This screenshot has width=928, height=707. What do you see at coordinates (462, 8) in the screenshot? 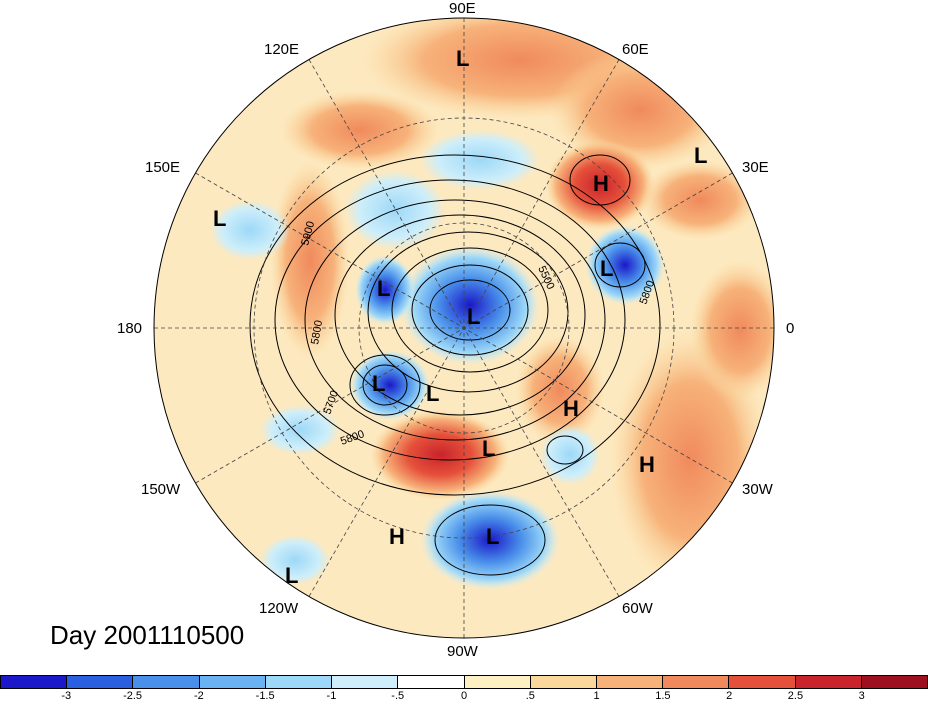
I see `lon-label-90e: 90E` at bounding box center [462, 8].